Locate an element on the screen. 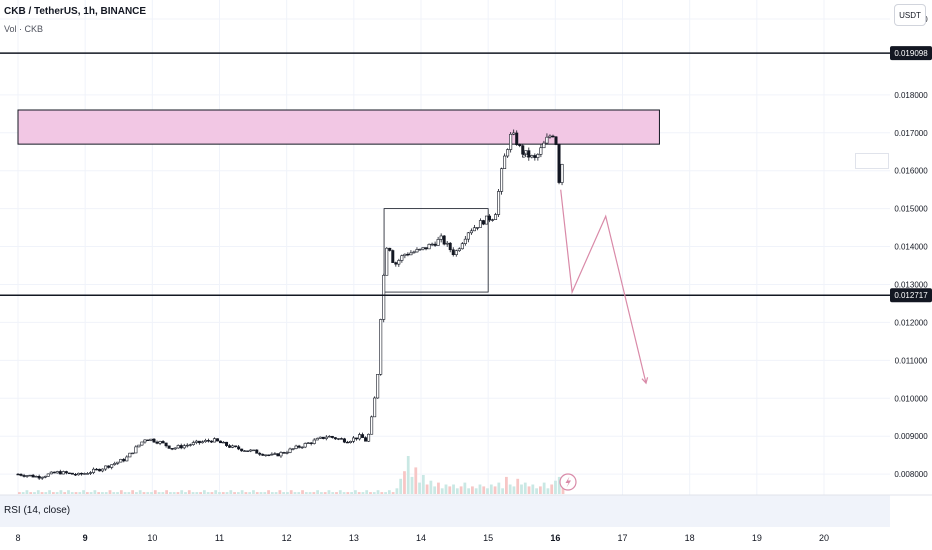 This screenshot has height=550, width=932. range-box is located at coordinates (436, 250).